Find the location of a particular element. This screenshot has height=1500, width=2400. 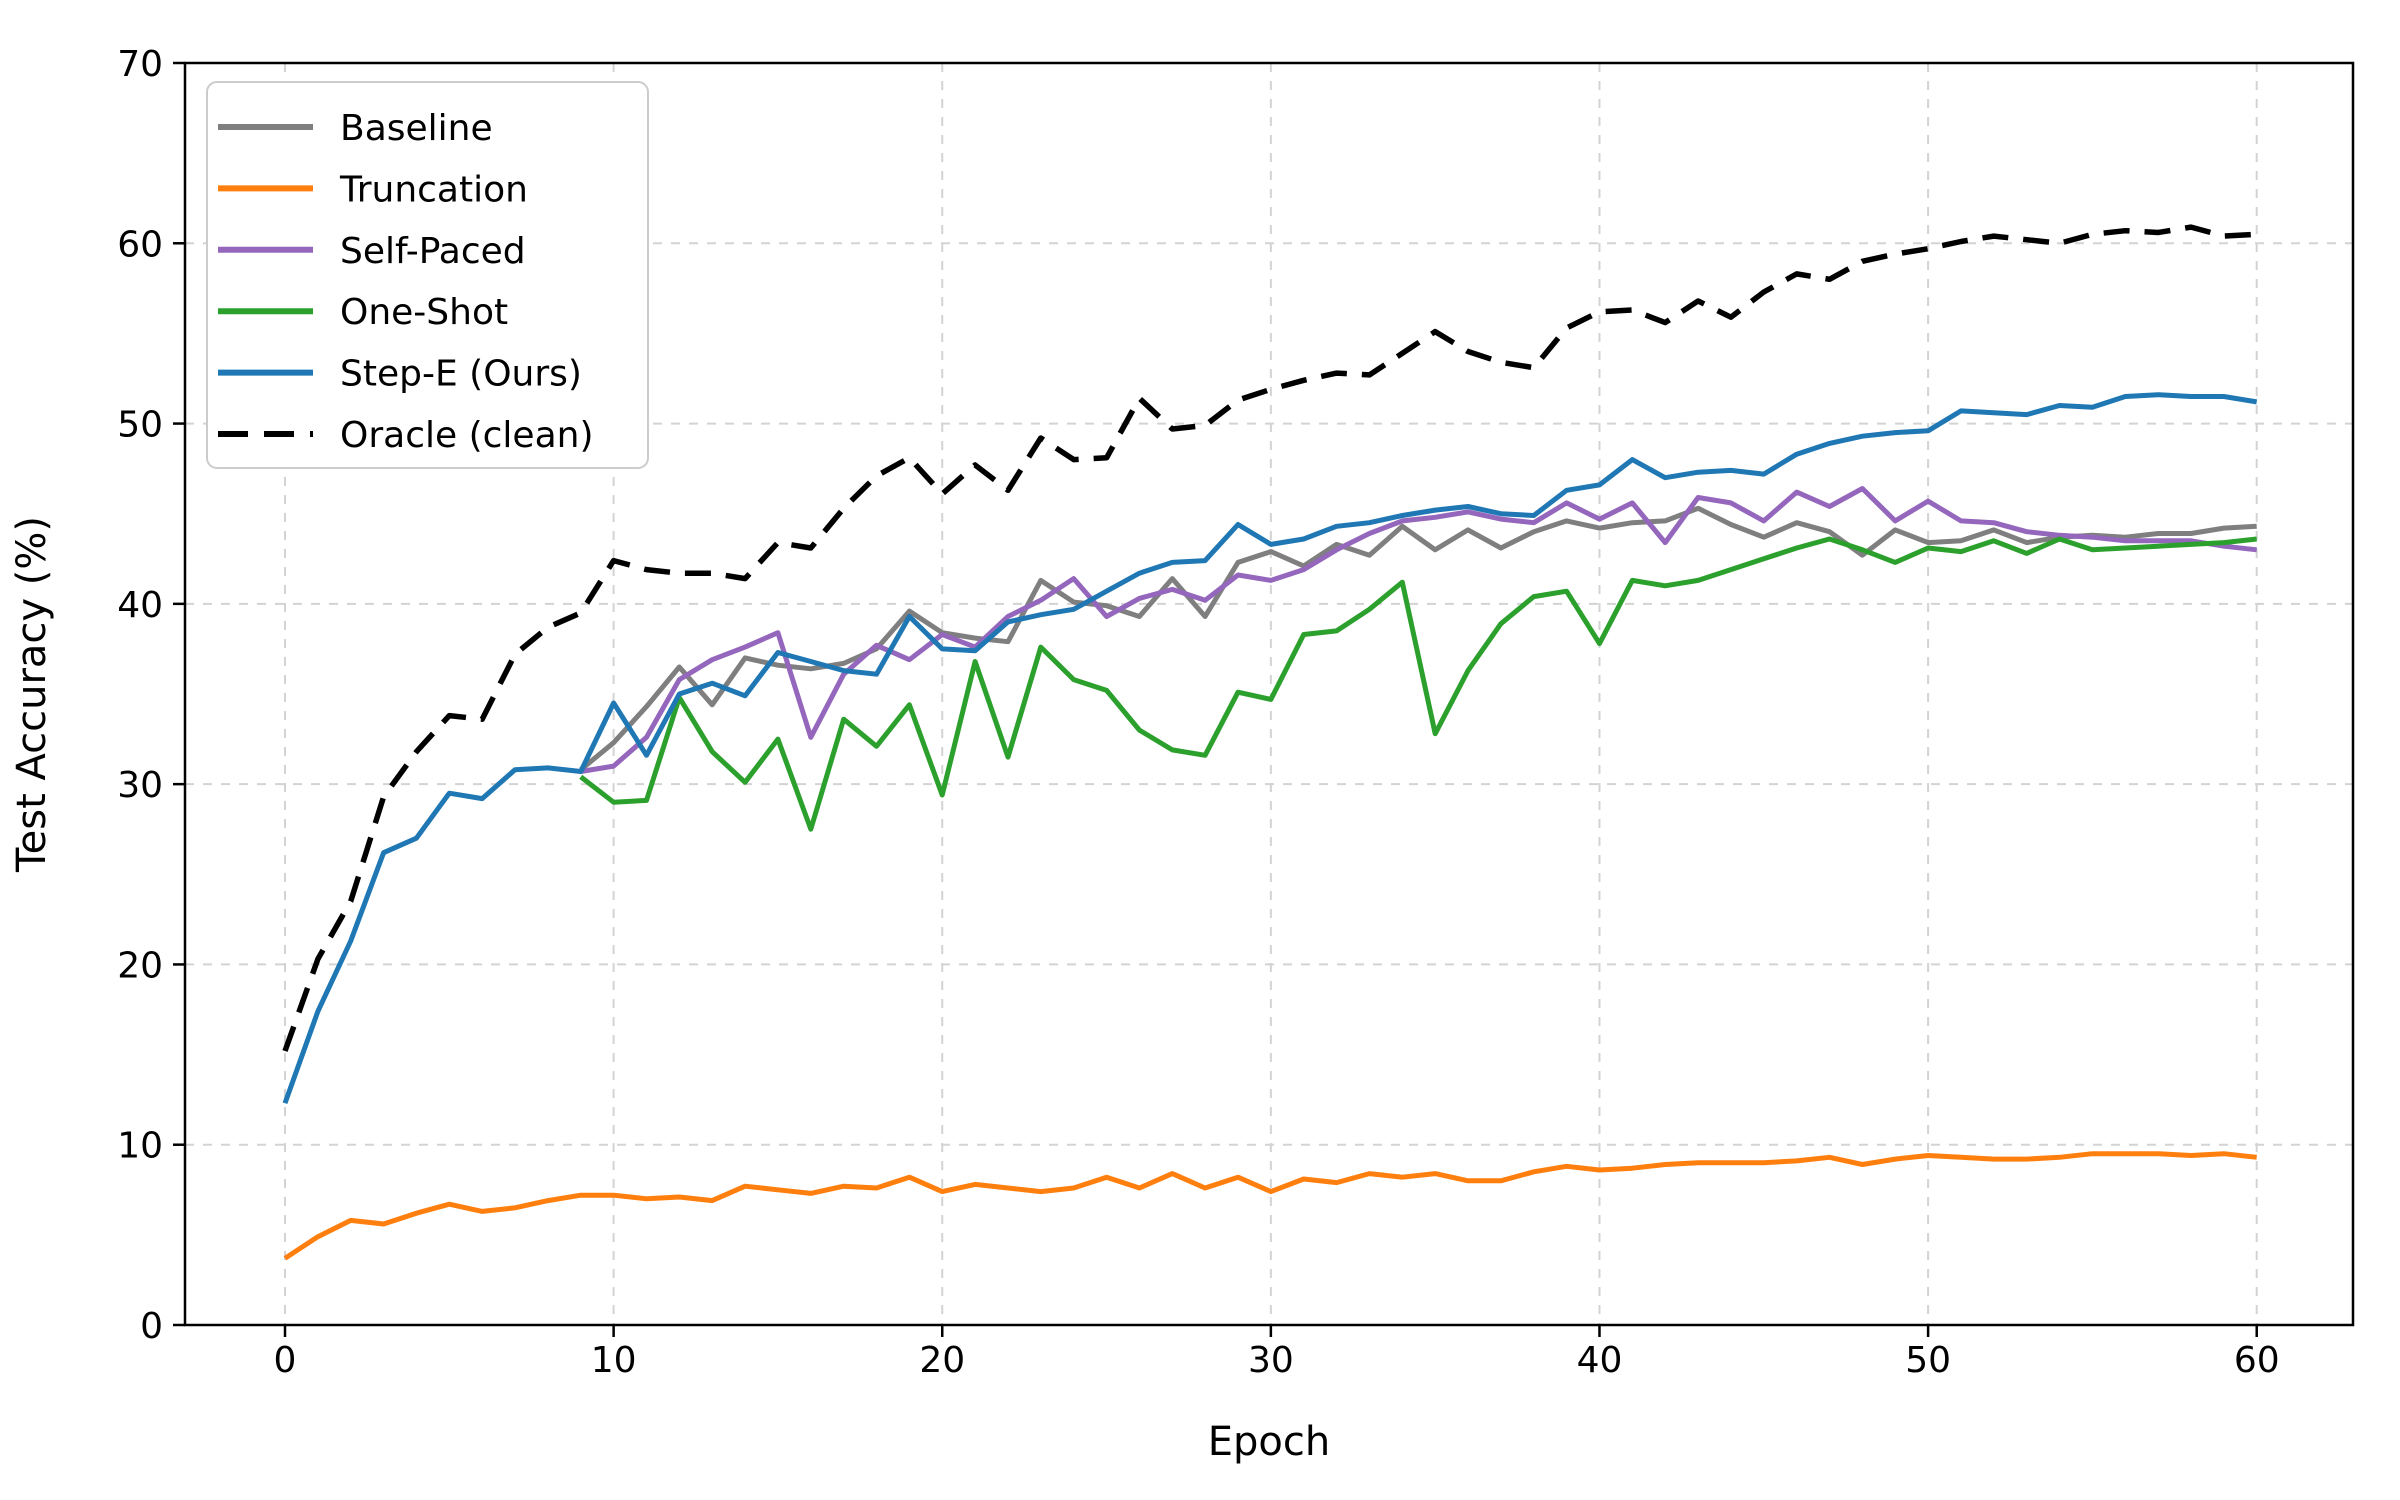

x-tick-label: 40 is located at coordinates (1600, 1360).